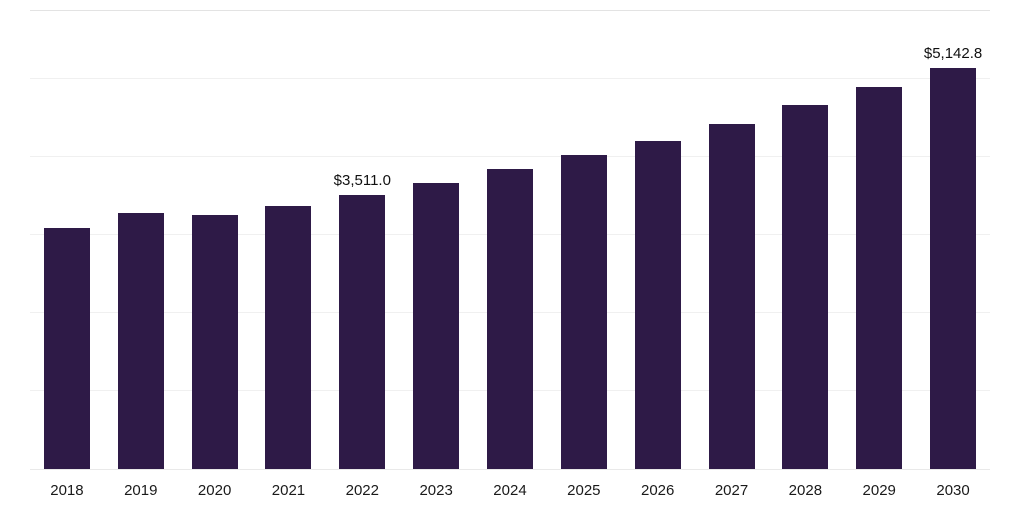 The height and width of the screenshot is (512, 1024). Describe the element at coordinates (362, 490) in the screenshot. I see `x-tick-2022: 2022` at that location.